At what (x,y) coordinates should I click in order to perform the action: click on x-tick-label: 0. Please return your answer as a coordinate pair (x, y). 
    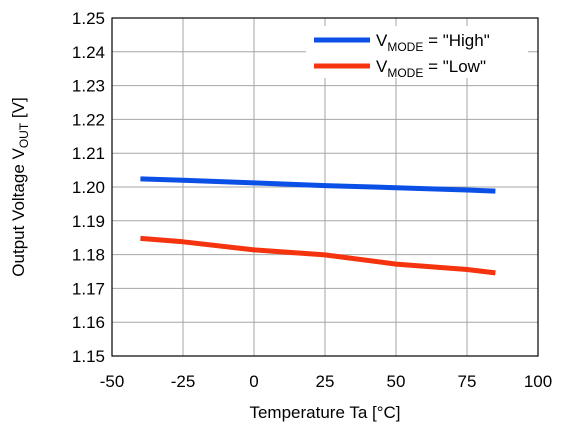
    Looking at the image, I should click on (253, 381).